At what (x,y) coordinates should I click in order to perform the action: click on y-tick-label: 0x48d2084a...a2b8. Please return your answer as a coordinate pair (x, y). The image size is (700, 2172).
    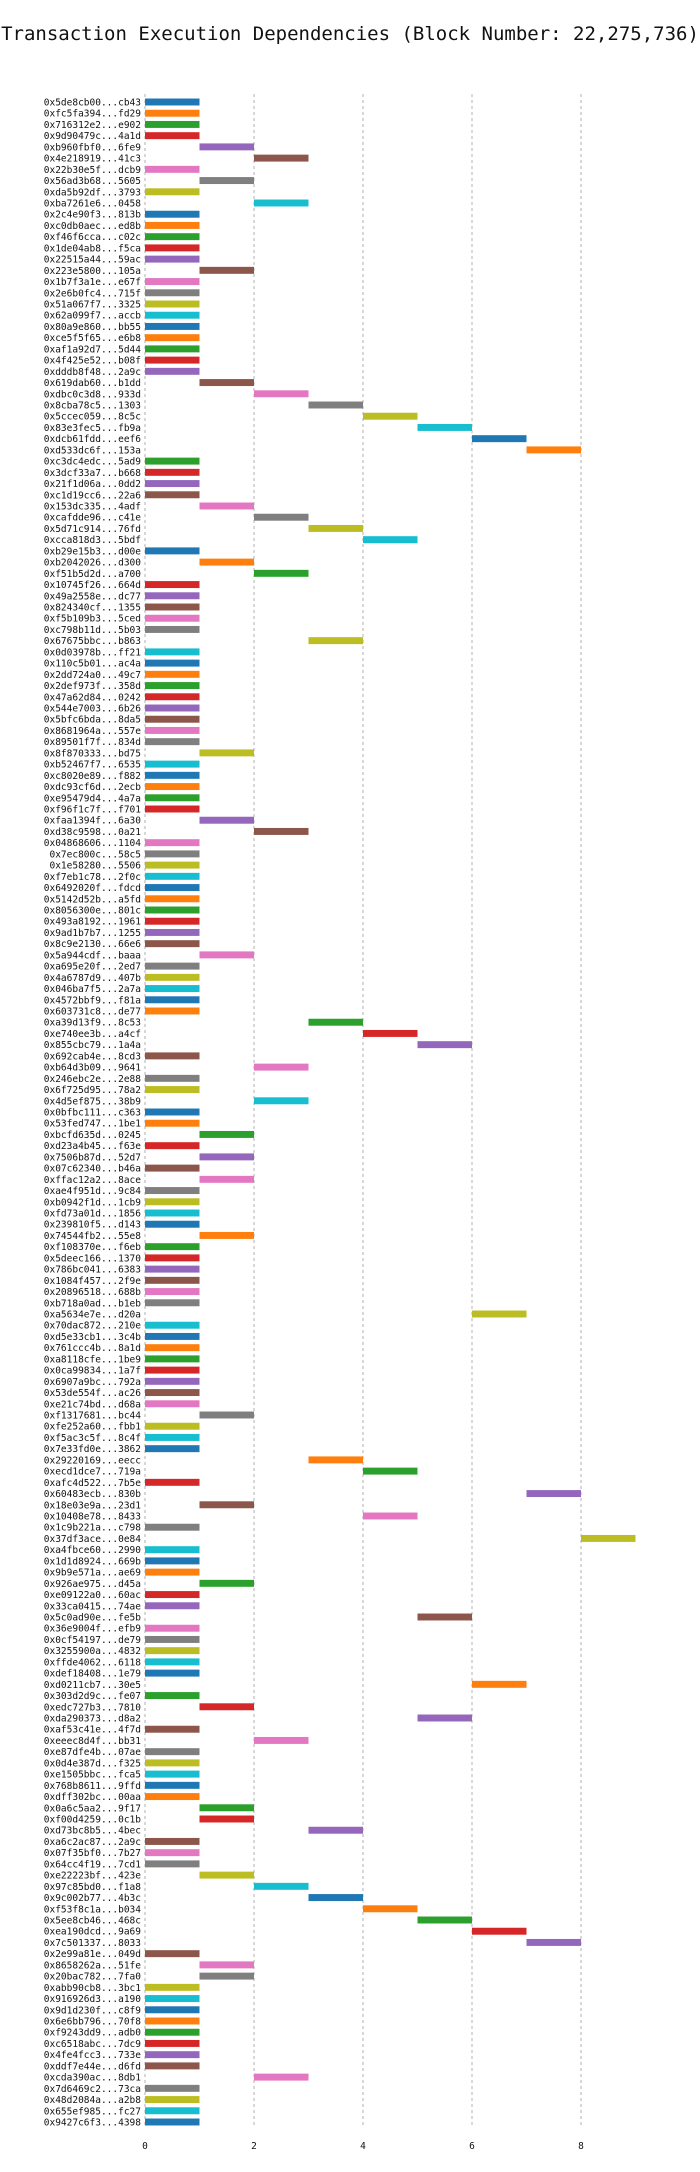
    Looking at the image, I should click on (93, 2100).